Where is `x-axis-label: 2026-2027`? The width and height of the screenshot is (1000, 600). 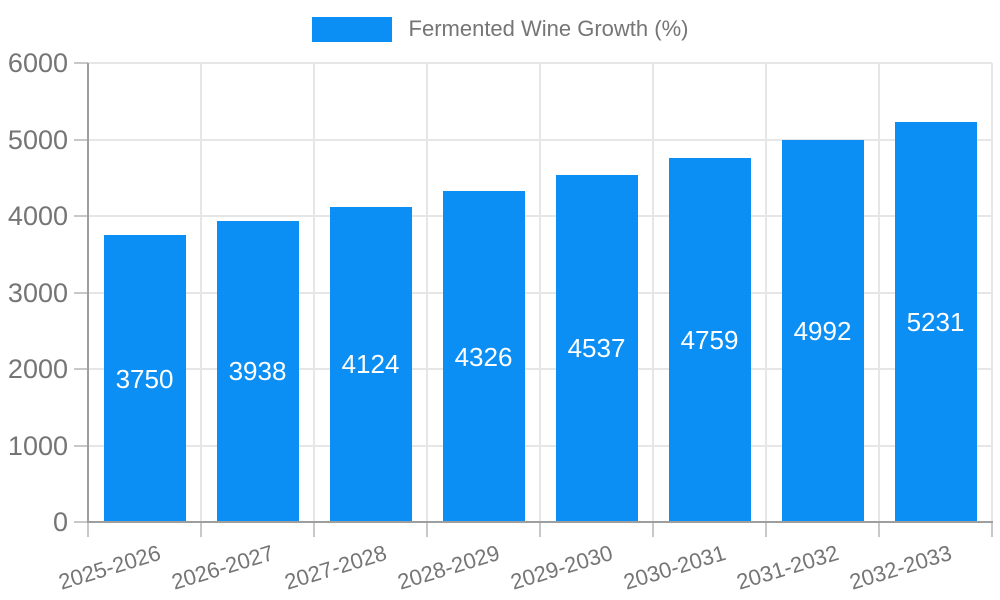 x-axis-label: 2026-2027 is located at coordinates (222, 567).